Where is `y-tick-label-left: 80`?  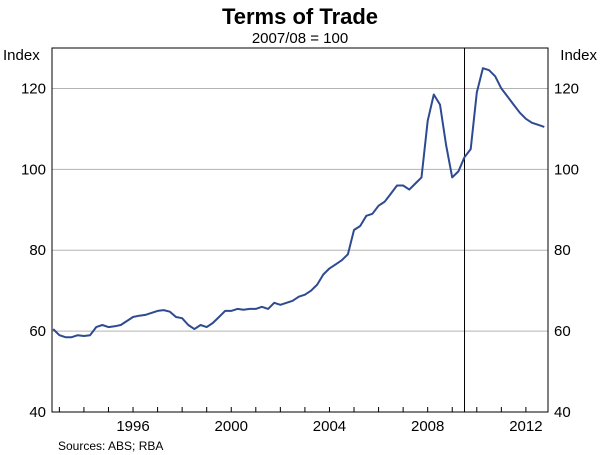 y-tick-label-left: 80 is located at coordinates (37, 250).